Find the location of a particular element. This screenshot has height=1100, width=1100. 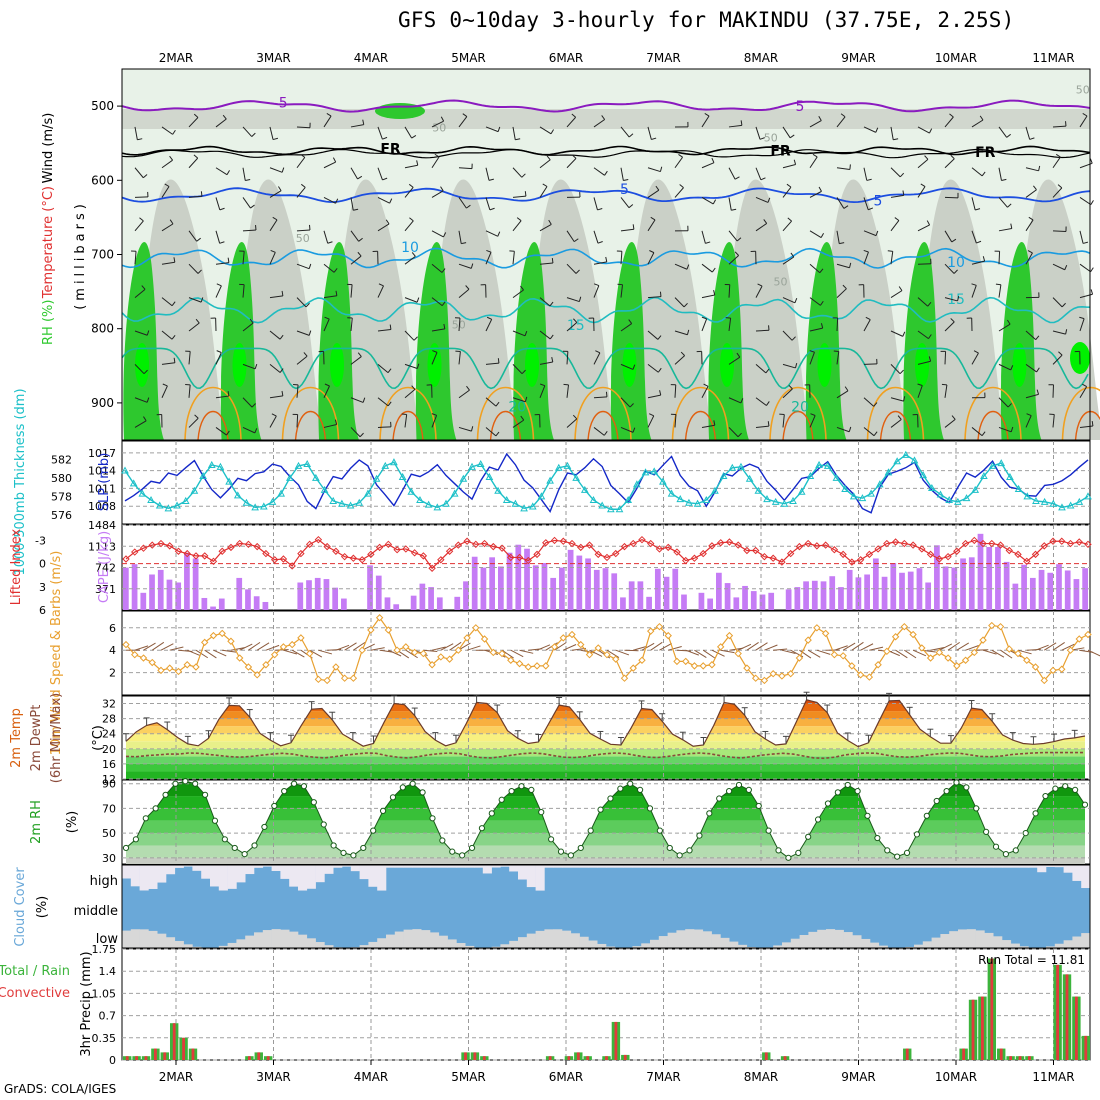

rh-bright-patch is located at coordinates (434, 365).